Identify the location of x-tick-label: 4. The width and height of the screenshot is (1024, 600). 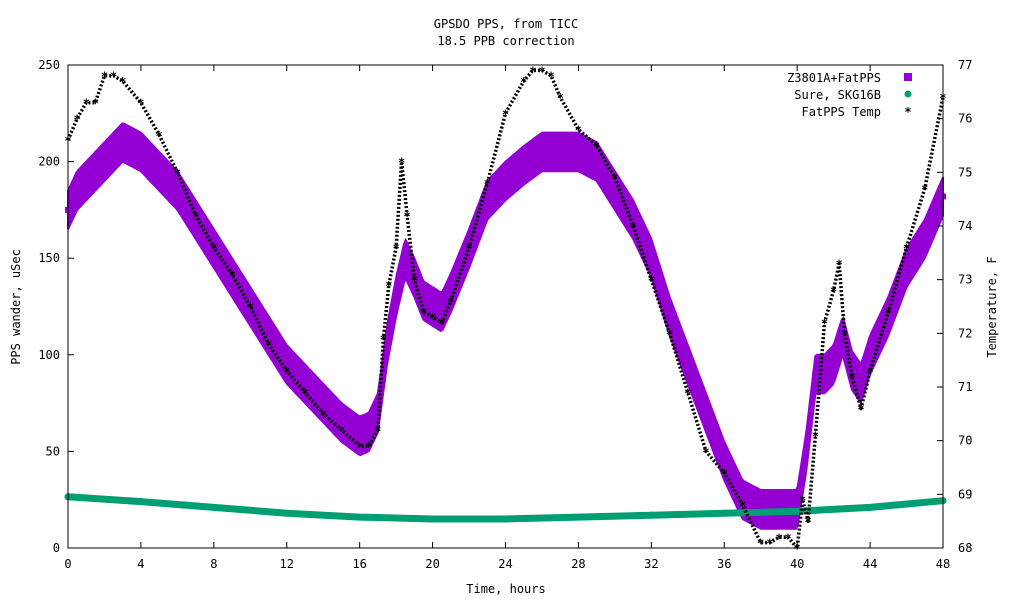
(140, 564).